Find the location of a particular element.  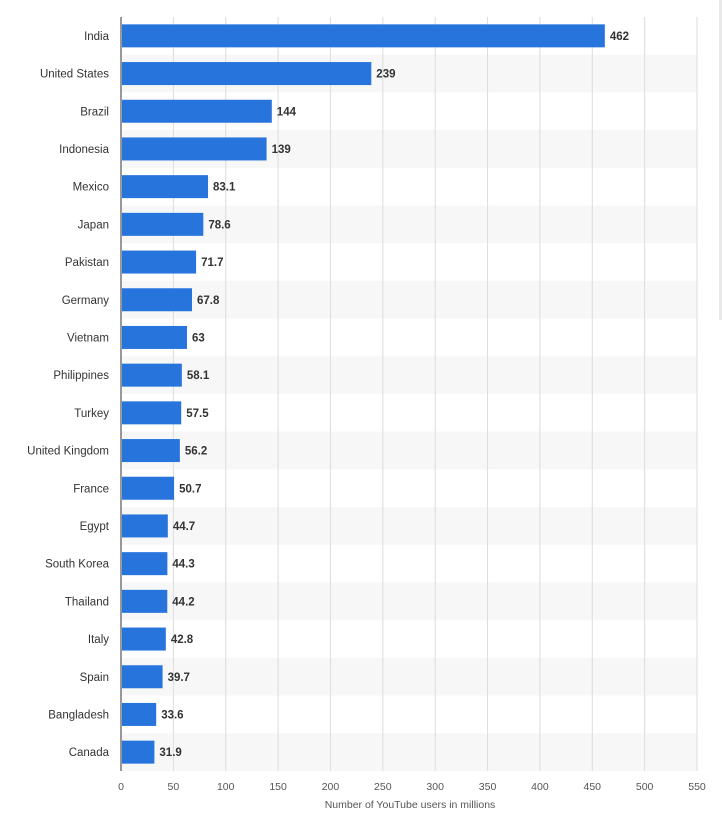

x-tick-label: 400 is located at coordinates (540, 787).